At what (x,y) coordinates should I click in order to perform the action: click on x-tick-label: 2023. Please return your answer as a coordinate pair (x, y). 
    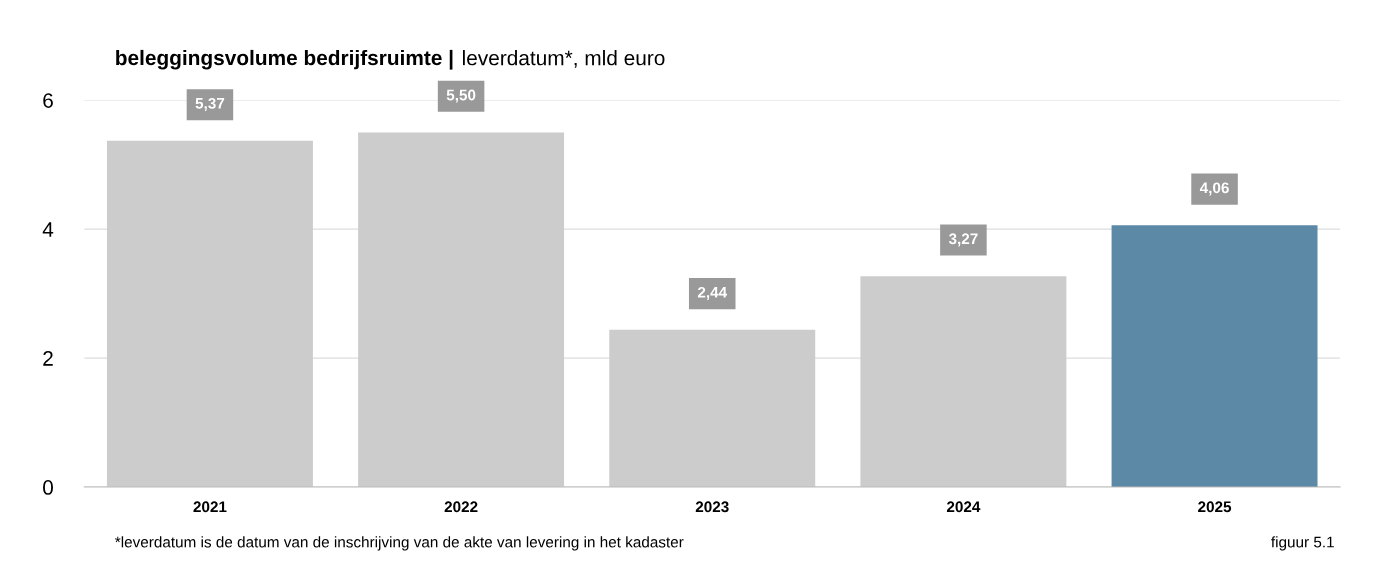
    Looking at the image, I should click on (712, 507).